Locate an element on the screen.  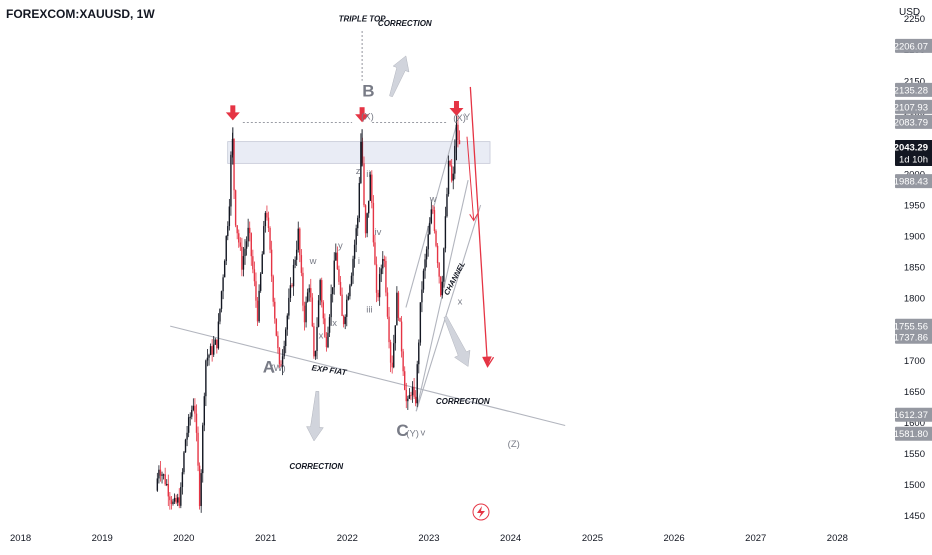
y-tick-label: 2150 is located at coordinates (914, 81).